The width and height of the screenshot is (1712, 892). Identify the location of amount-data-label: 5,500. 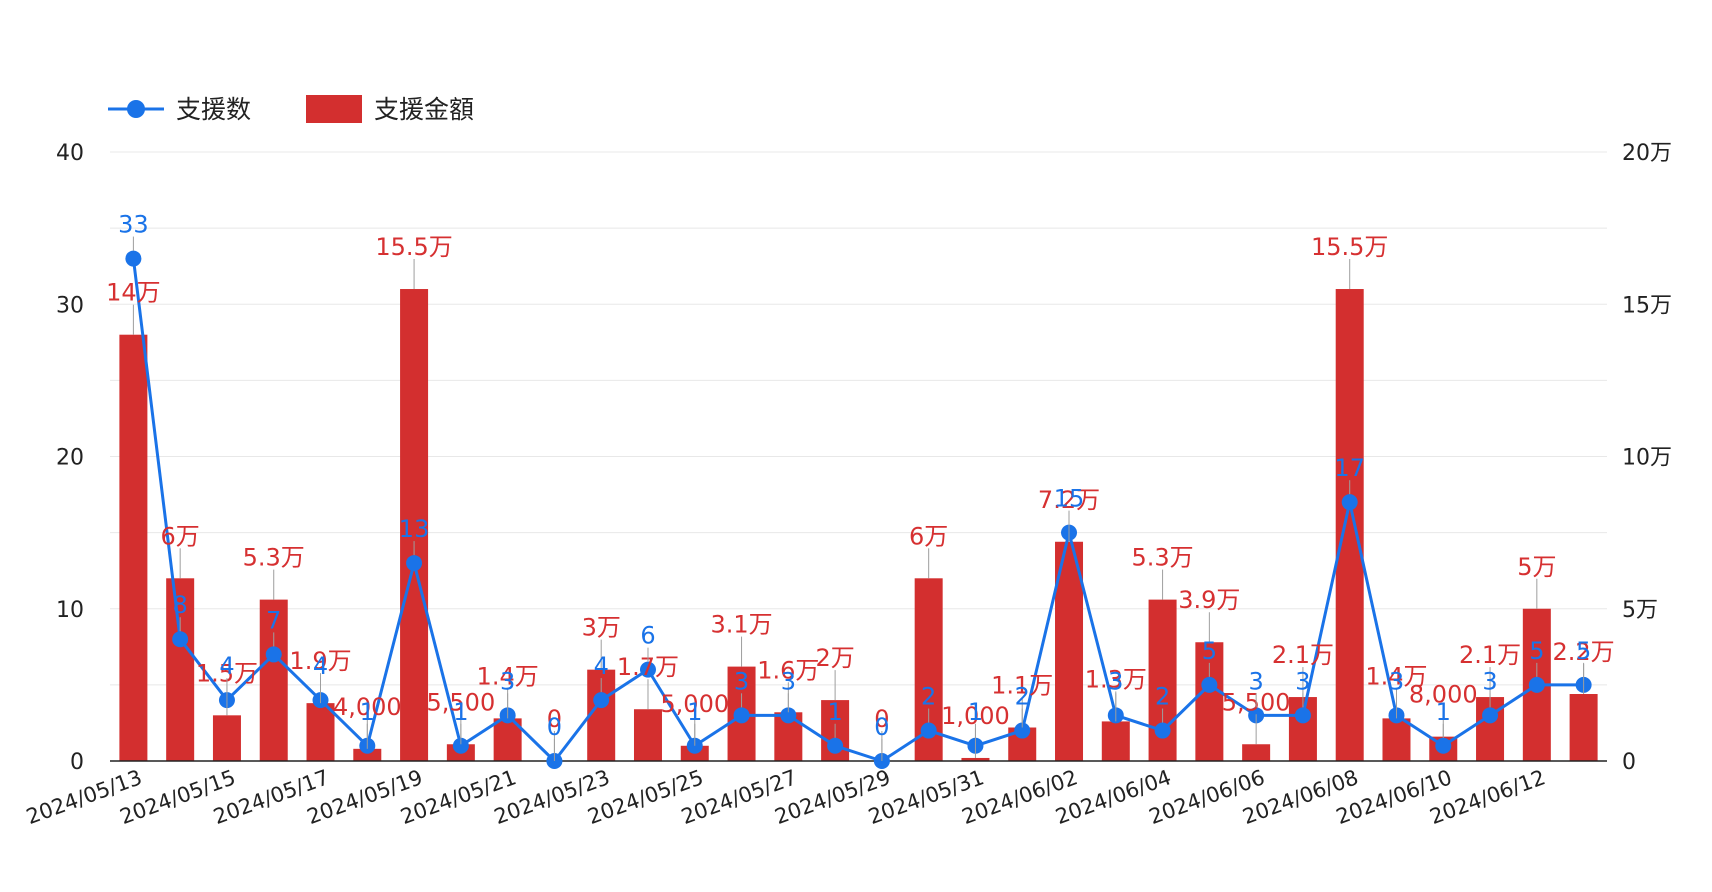
(461, 702).